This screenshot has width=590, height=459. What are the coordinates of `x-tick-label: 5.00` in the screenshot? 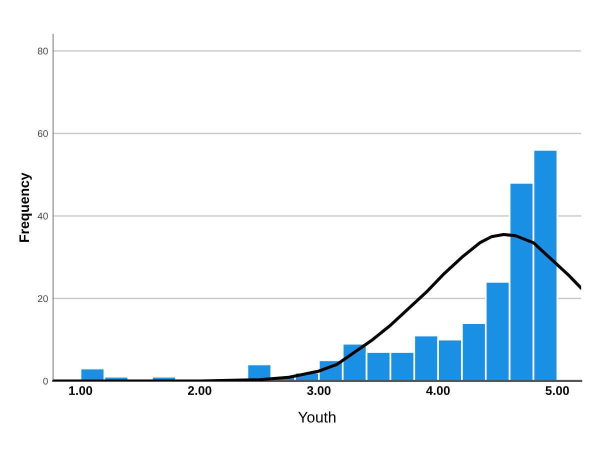 It's located at (557, 391).